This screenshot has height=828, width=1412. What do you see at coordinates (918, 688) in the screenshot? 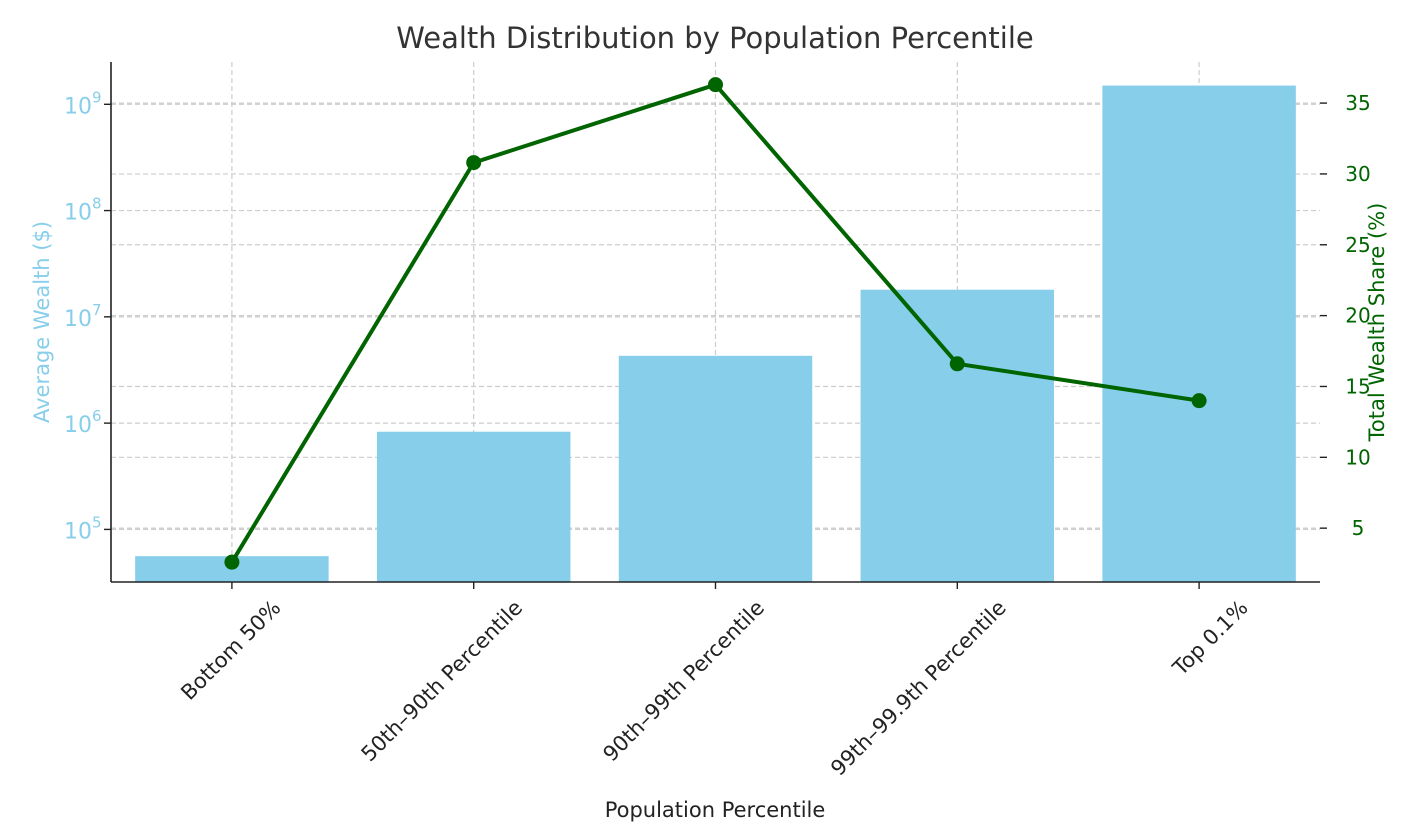
I see `x-tick-label: 99th–99.9th Percentile` at bounding box center [918, 688].